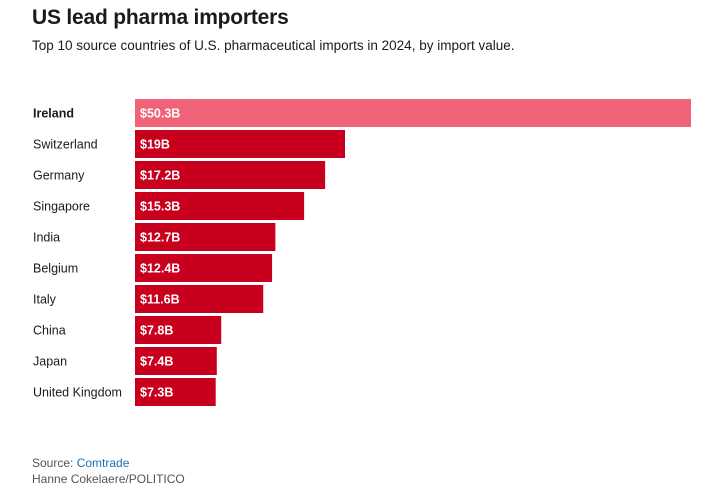 The image size is (706, 498). I want to click on category-label-belgium: Belgium, so click(55, 269).